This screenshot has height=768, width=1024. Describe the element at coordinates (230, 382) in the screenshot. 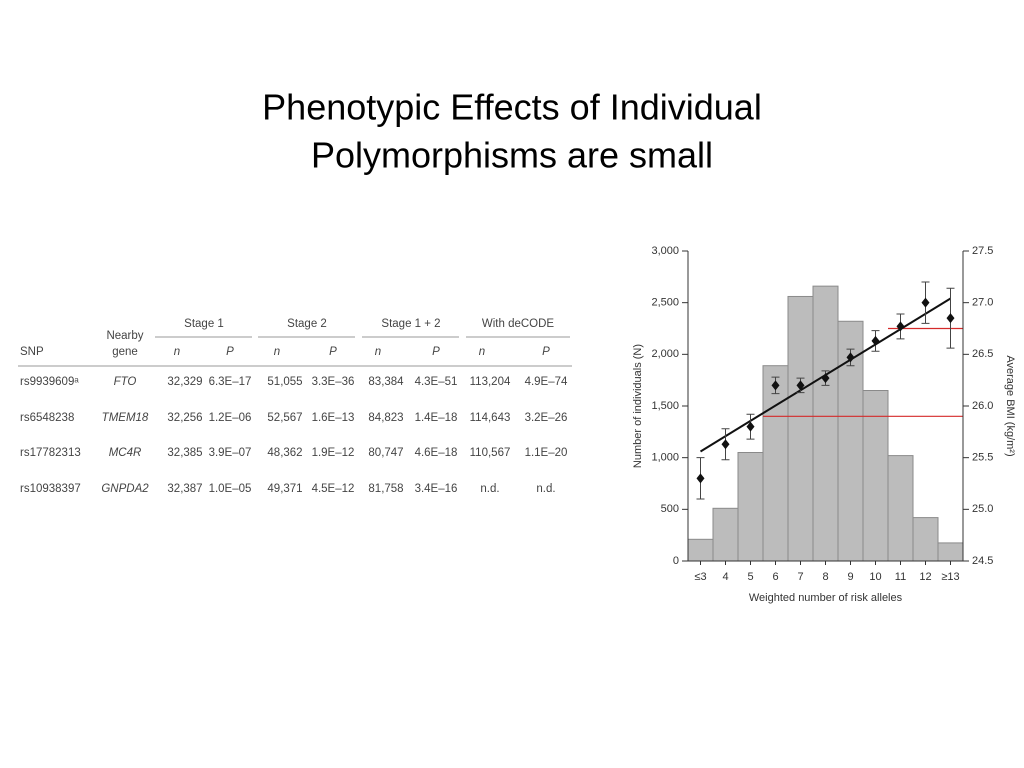

I see `value-cell: 6.3E–17` at that location.